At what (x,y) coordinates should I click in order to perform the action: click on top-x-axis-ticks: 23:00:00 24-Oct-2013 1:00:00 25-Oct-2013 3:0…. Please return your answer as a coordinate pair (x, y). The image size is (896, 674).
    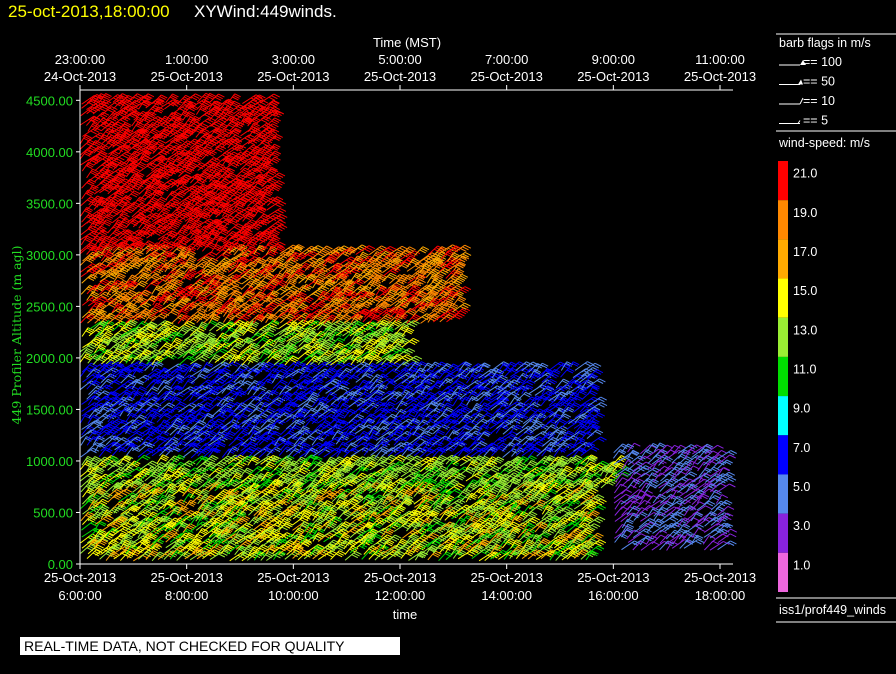
    Looking at the image, I should click on (400, 71).